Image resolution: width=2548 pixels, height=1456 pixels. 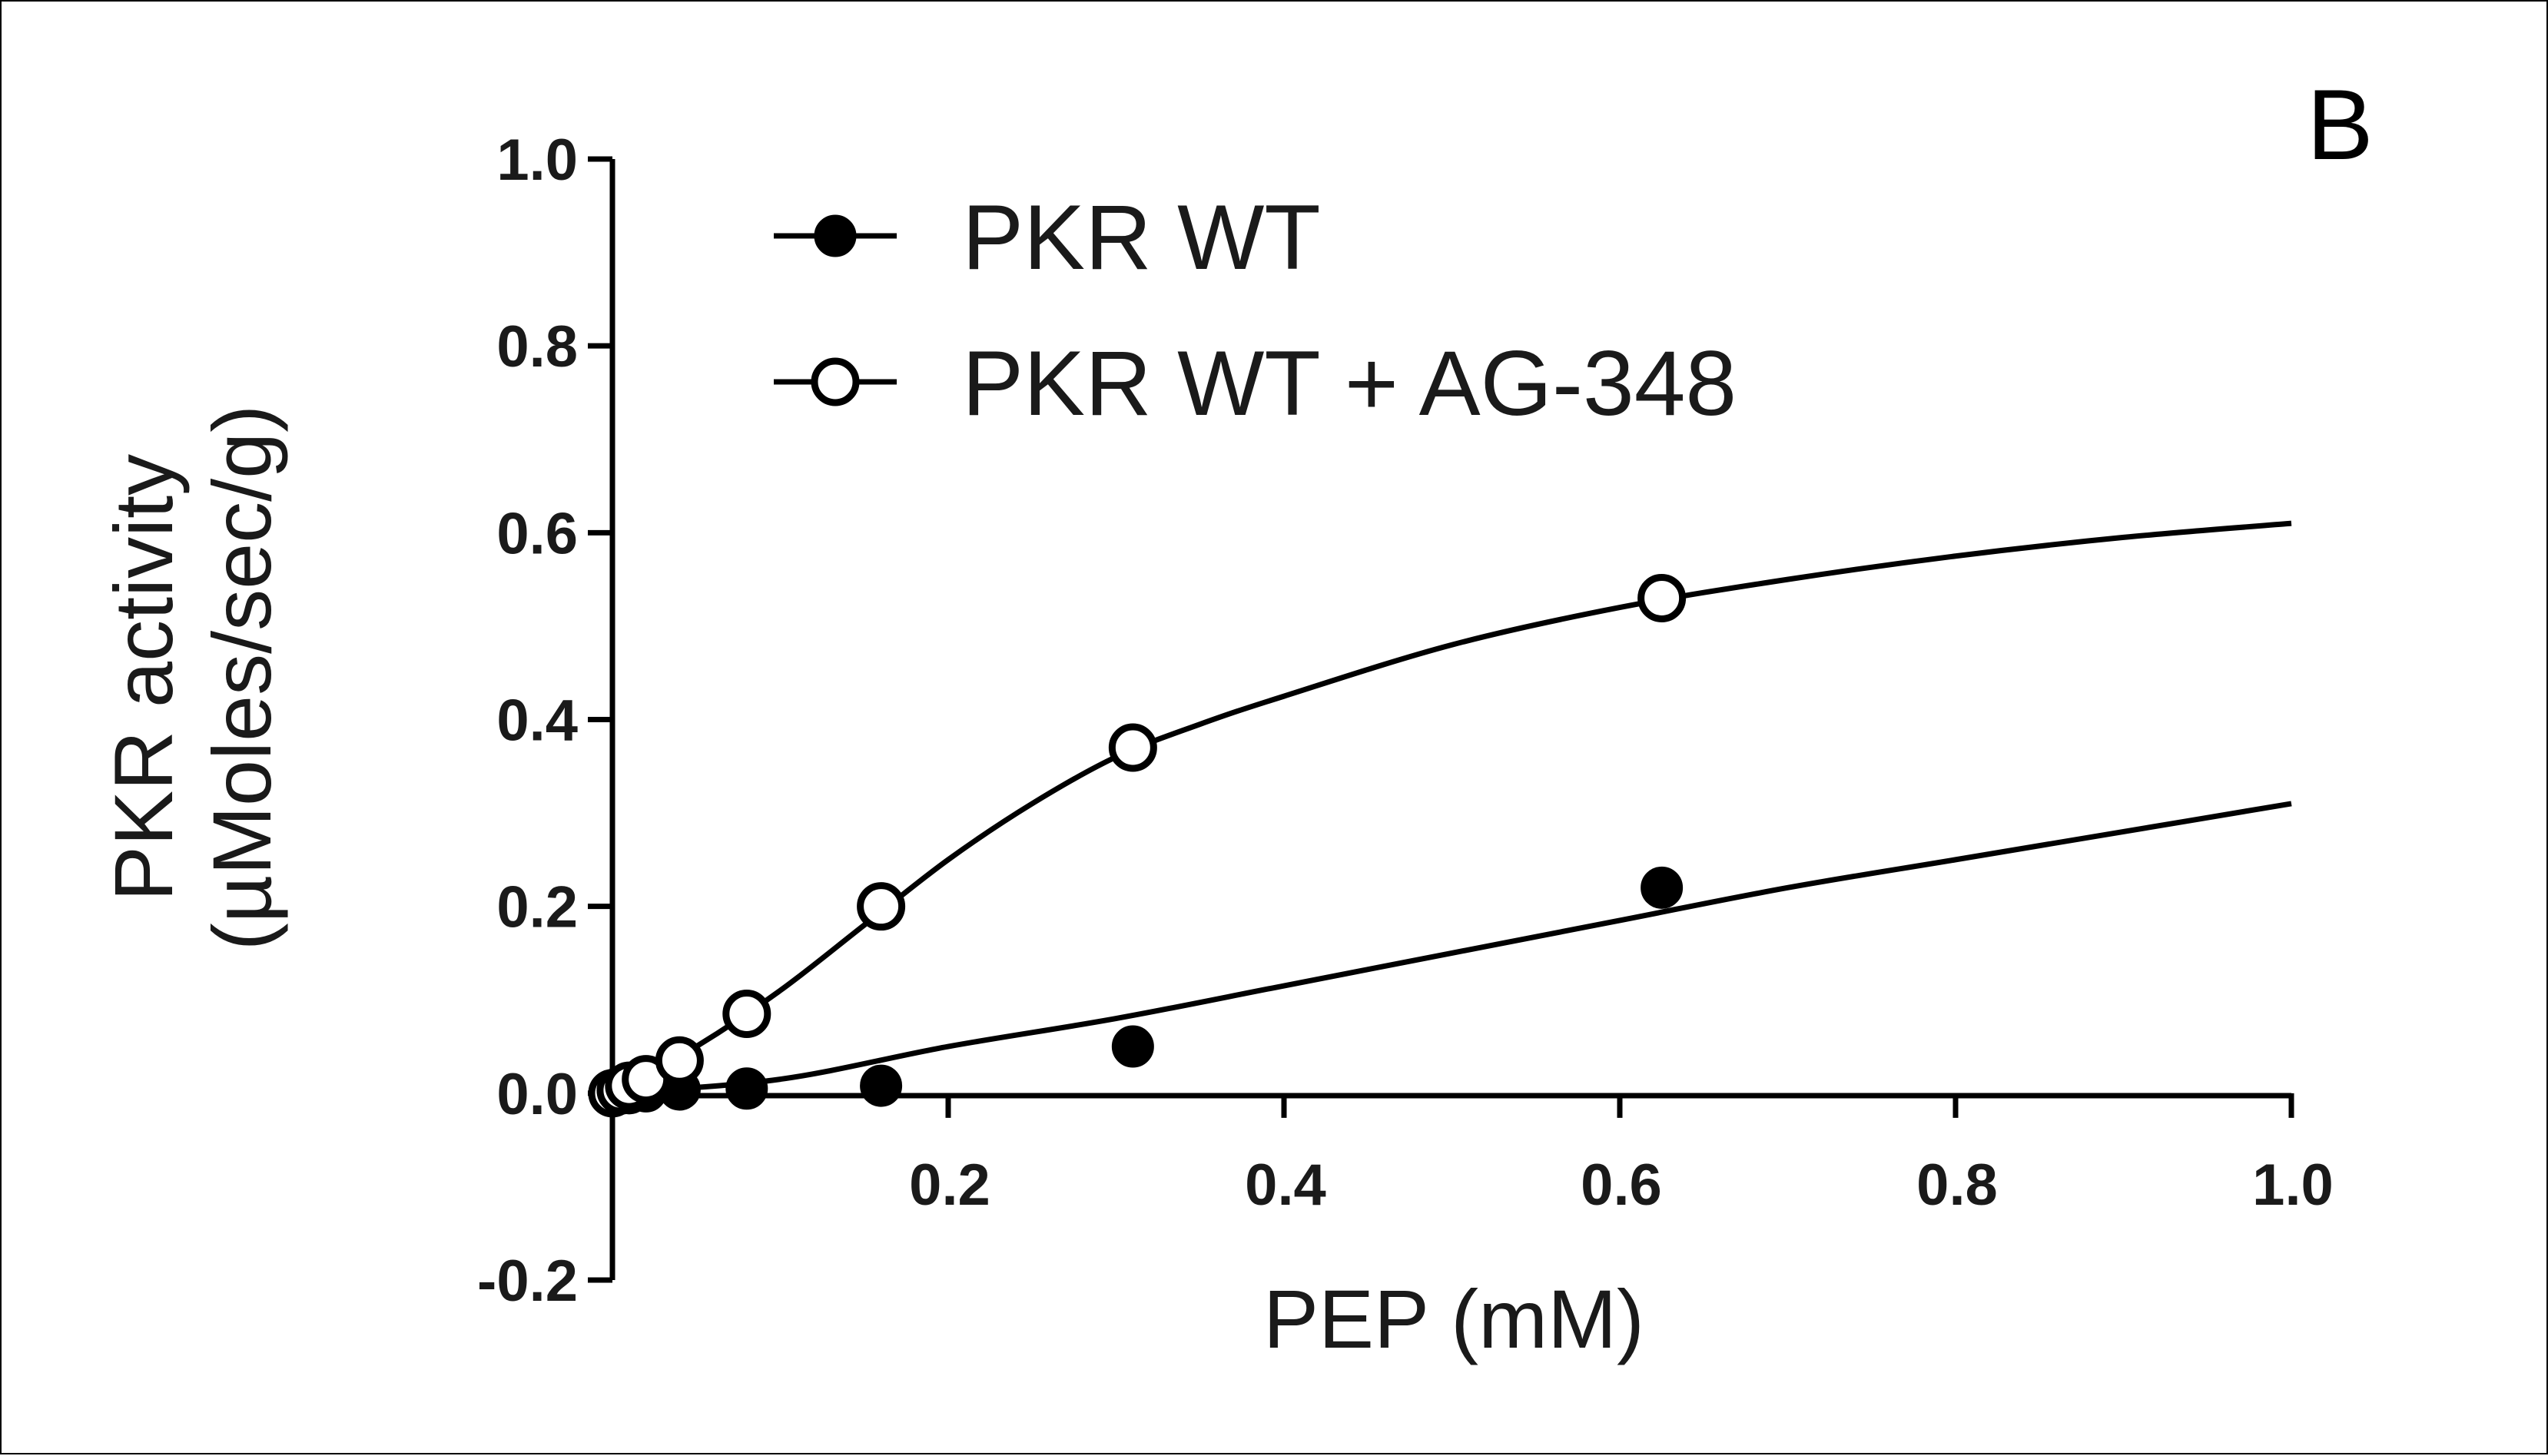 I want to click on y-axis-title-line2: (µMoles/sec/g), so click(x=241, y=677).